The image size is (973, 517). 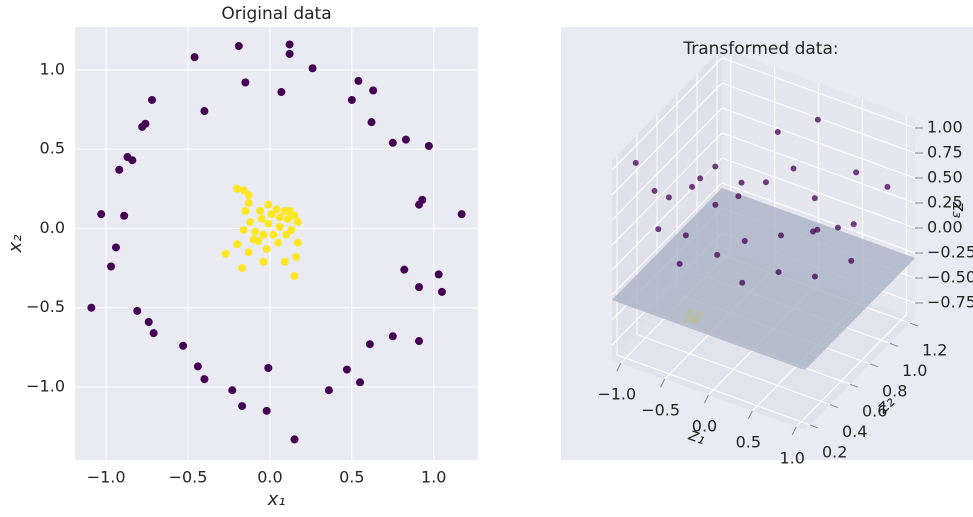 What do you see at coordinates (276, 14) in the screenshot?
I see `chart-title: Original data` at bounding box center [276, 14].